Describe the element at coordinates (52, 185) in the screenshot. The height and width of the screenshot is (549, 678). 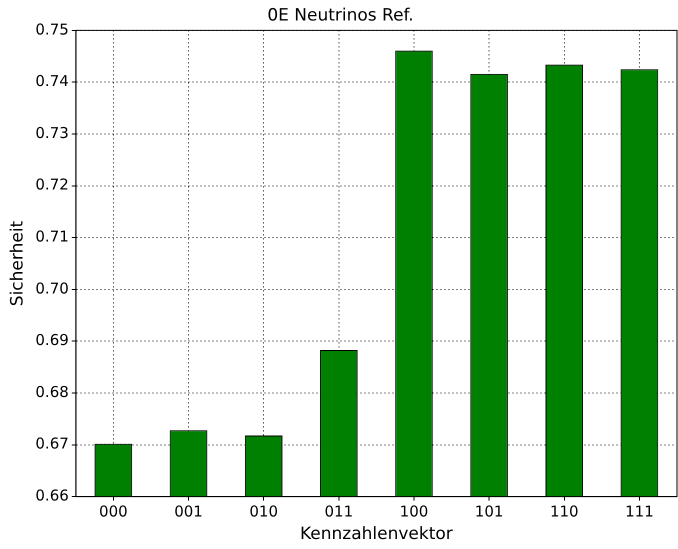
I see `y-tick-label: 0.72` at that location.